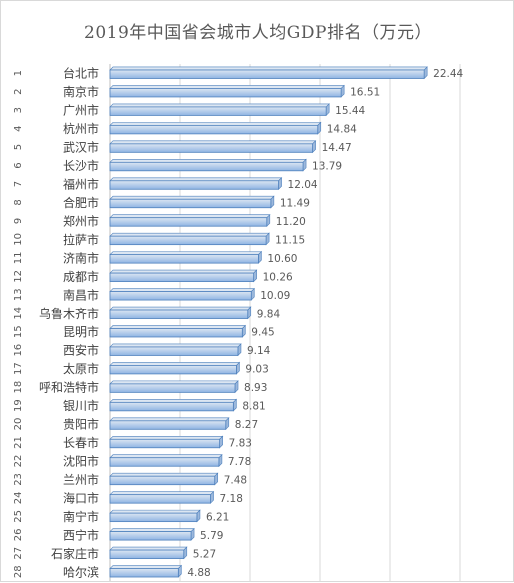 Image resolution: width=514 pixels, height=583 pixels. I want to click on rank-label: 14, so click(18, 313).